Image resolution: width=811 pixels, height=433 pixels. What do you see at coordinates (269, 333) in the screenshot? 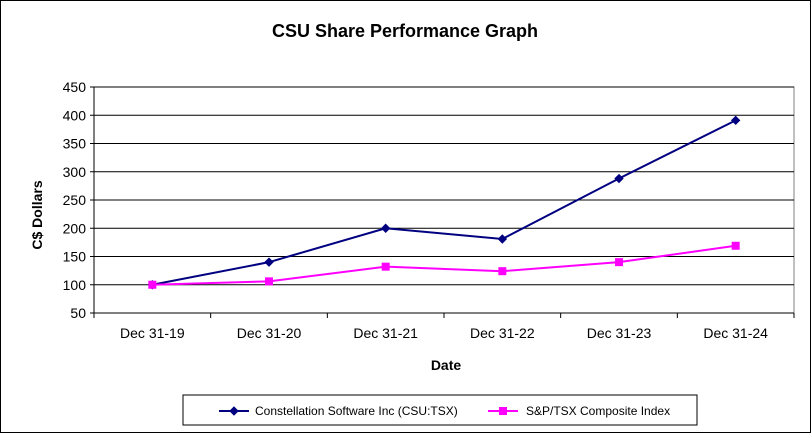
I see `x-tick-label: Dec 31-20` at bounding box center [269, 333].